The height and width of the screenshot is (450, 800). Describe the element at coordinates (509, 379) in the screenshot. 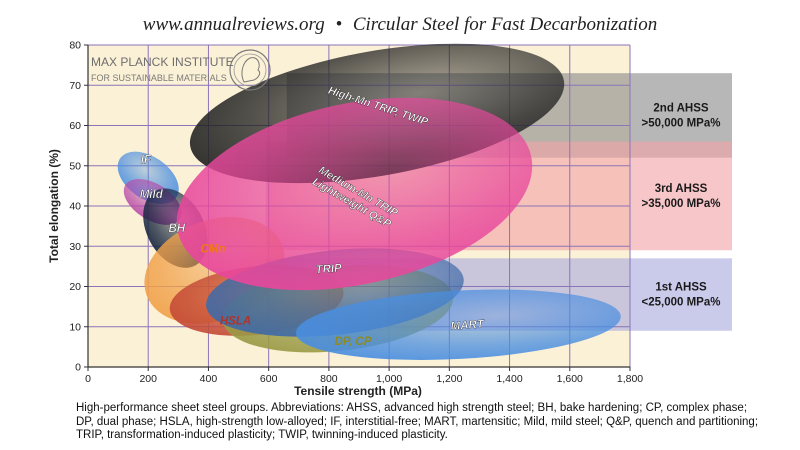

I see `x-tick-1400: 1,400` at that location.